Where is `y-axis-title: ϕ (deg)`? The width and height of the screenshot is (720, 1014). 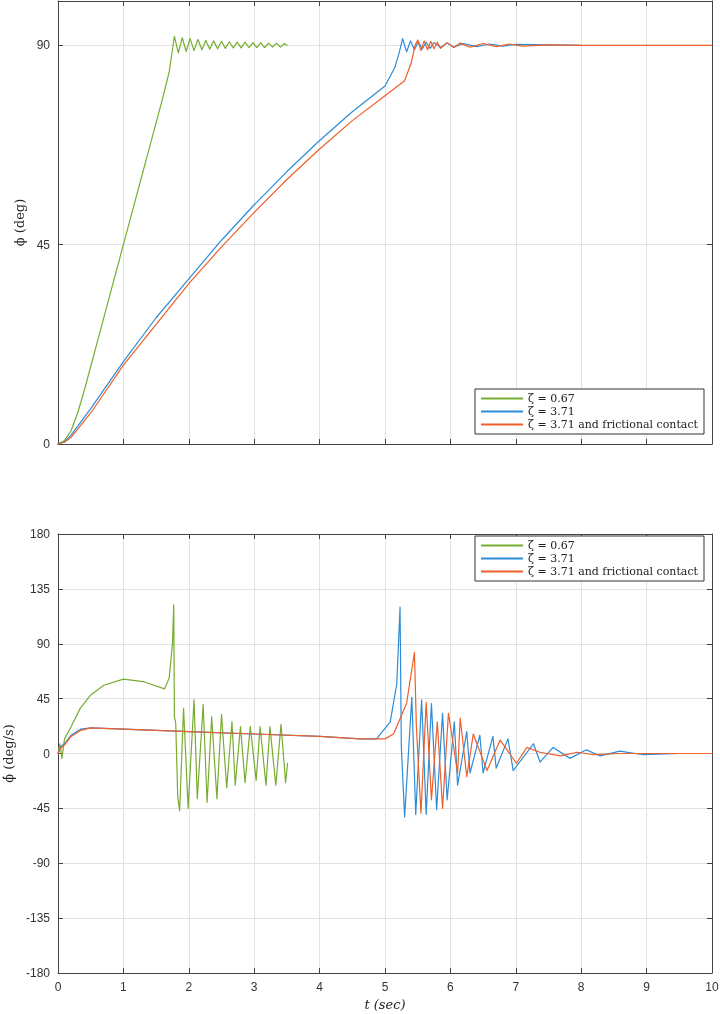
y-axis-title: ϕ (deg) is located at coordinates (19, 222).